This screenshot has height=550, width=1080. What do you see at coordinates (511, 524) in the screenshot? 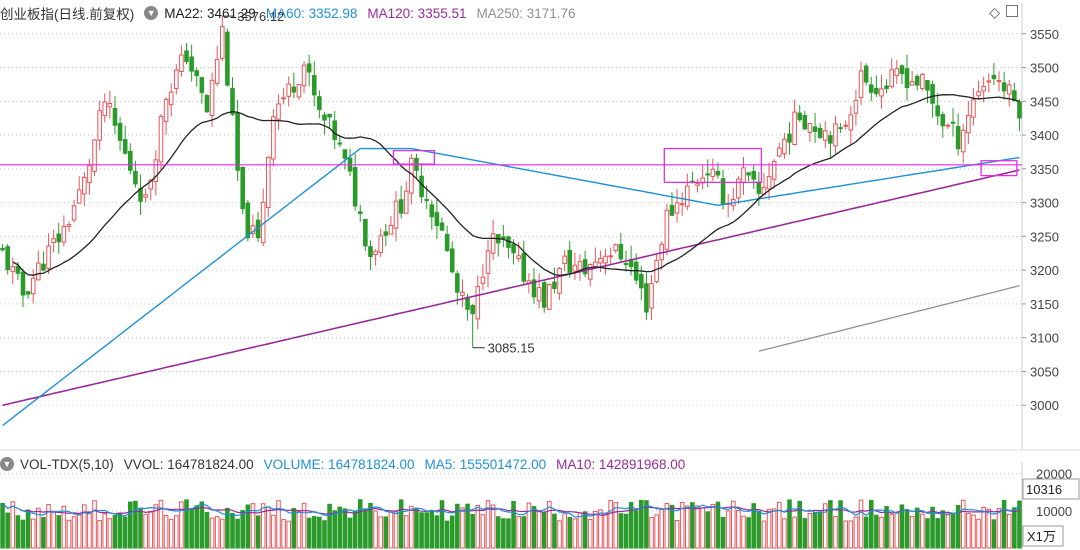
I see `volume-bars-group` at bounding box center [511, 524].